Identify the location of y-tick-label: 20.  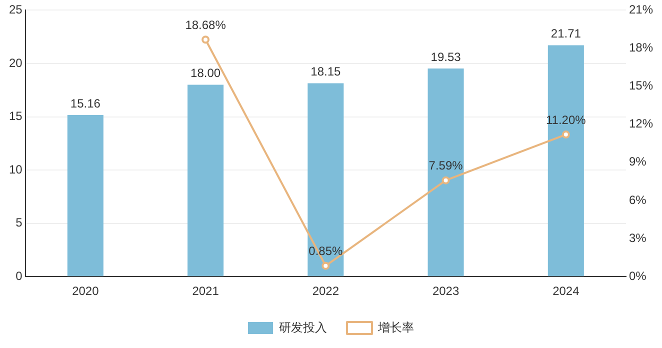
(15, 63).